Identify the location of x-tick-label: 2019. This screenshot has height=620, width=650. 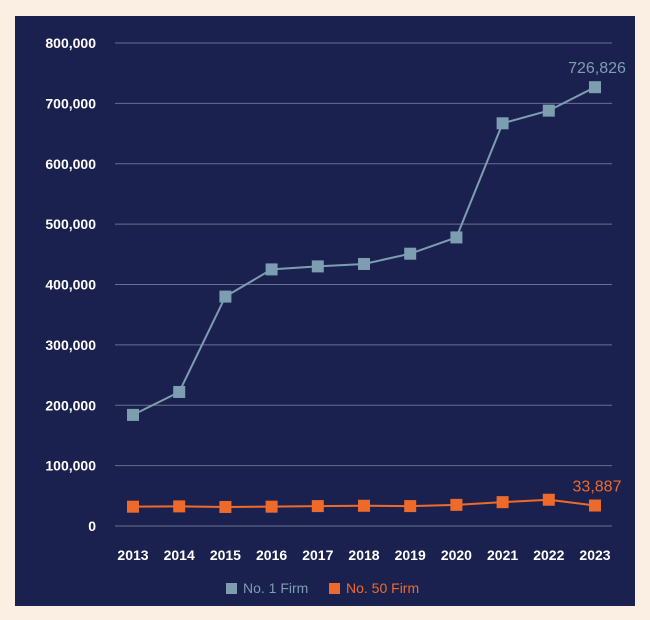
(410, 555).